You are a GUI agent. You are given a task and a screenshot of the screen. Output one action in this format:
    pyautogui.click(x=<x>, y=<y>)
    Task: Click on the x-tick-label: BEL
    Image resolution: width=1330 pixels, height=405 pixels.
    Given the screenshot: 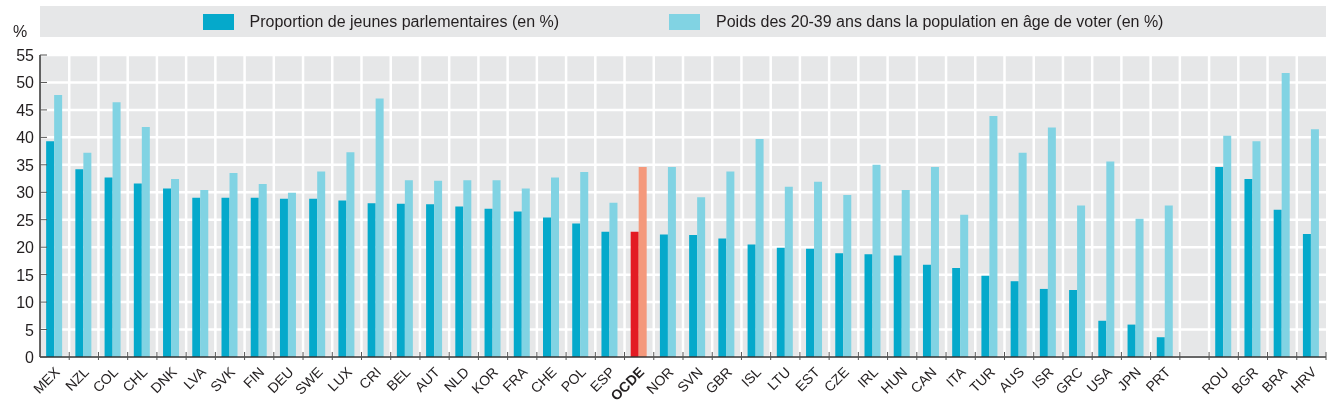 What is the action you would take?
    pyautogui.click(x=398, y=378)
    